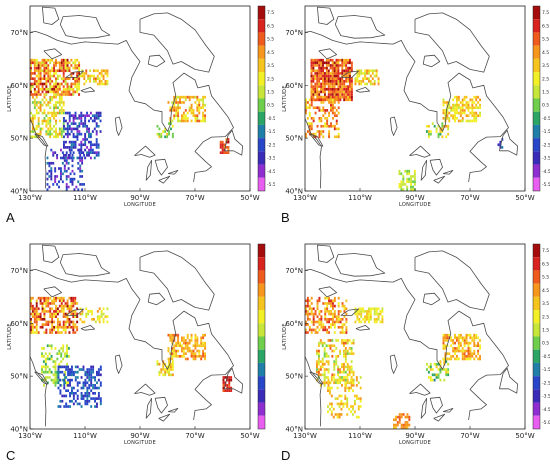 The height and width of the screenshot is (476, 550). Describe the element at coordinates (271, 132) in the screenshot. I see `colorbar-tick-label: -1.5` at that location.